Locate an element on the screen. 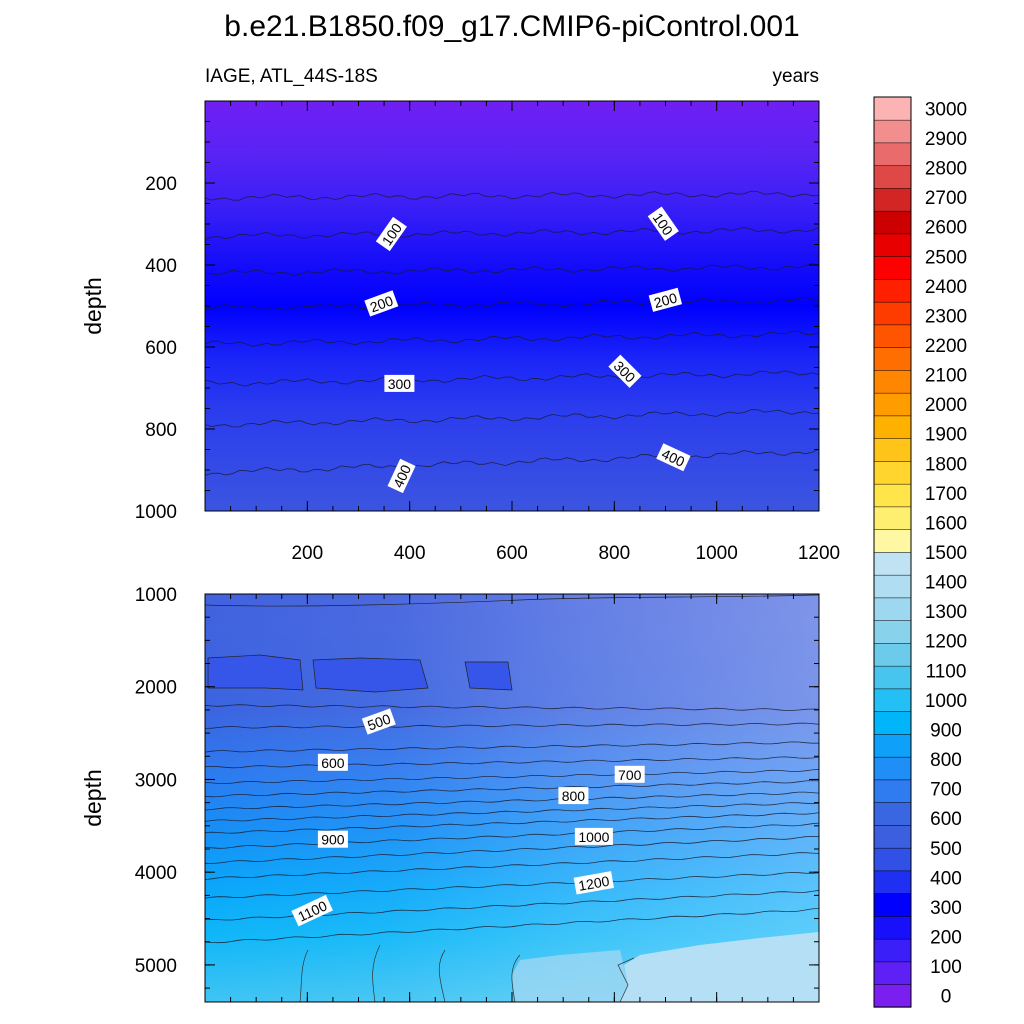 The height and width of the screenshot is (1024, 1024). svg-text: 1000 is located at coordinates (593, 837).